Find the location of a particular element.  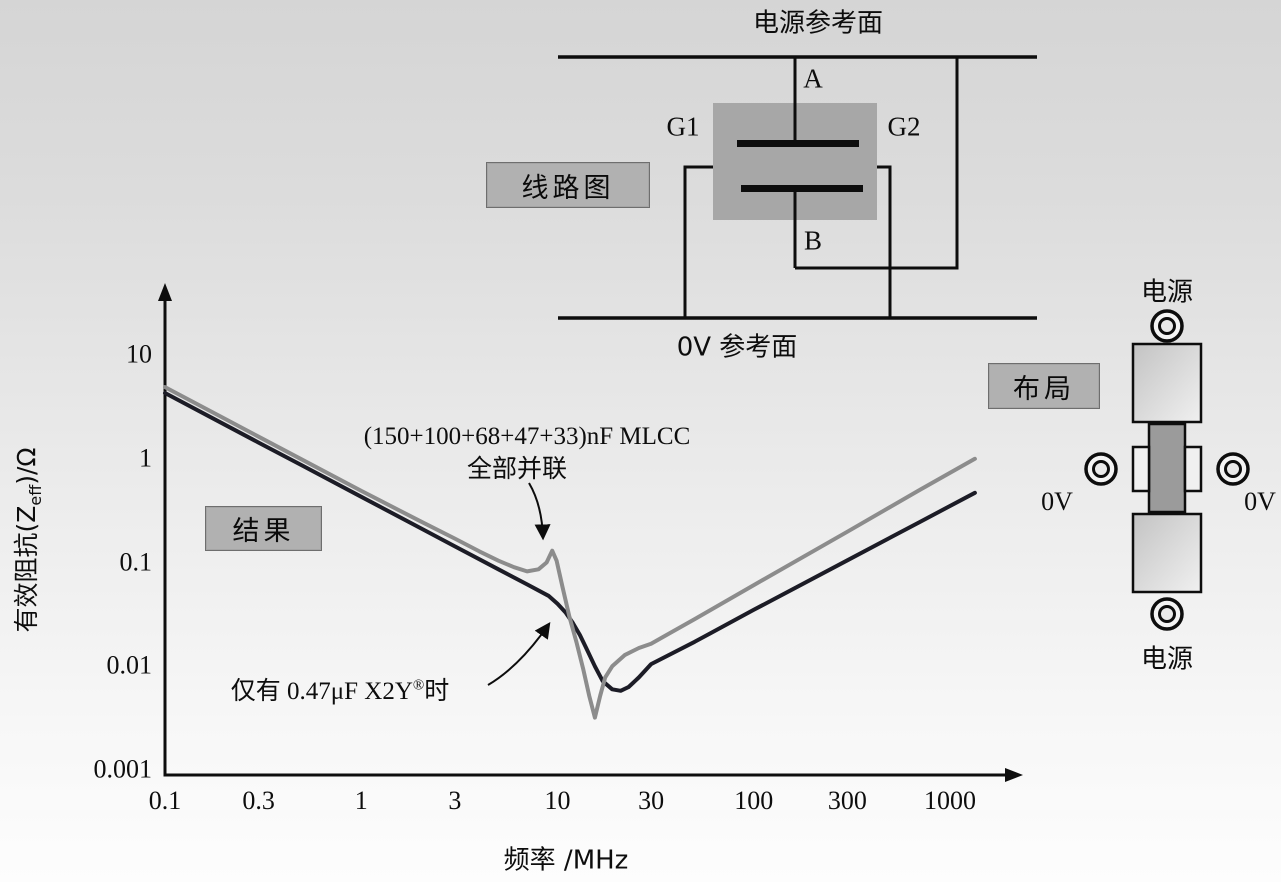

y-axis-title-part1: 有效阻抗(Z is located at coordinates (26, 569).